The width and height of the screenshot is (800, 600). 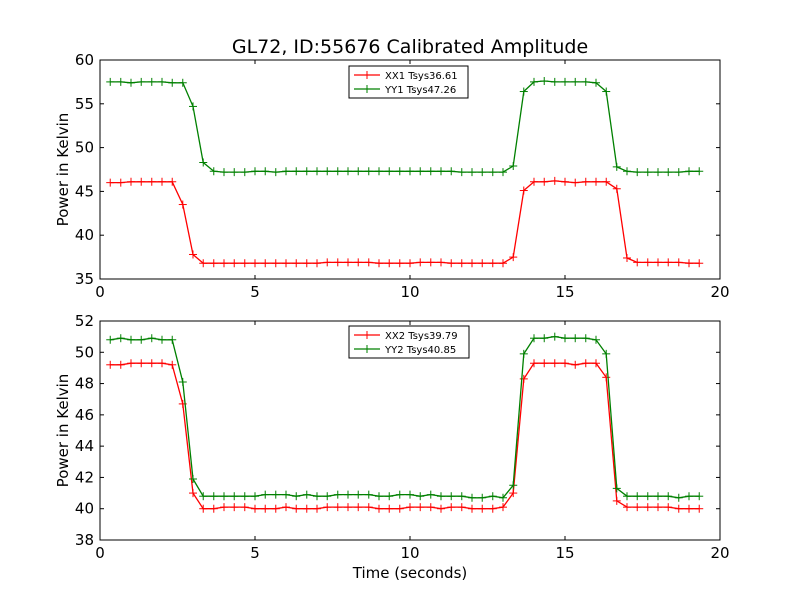 I want to click on legend: XX2 Tsys39.79 YY2 Tsys40.85, so click(x=409, y=342).